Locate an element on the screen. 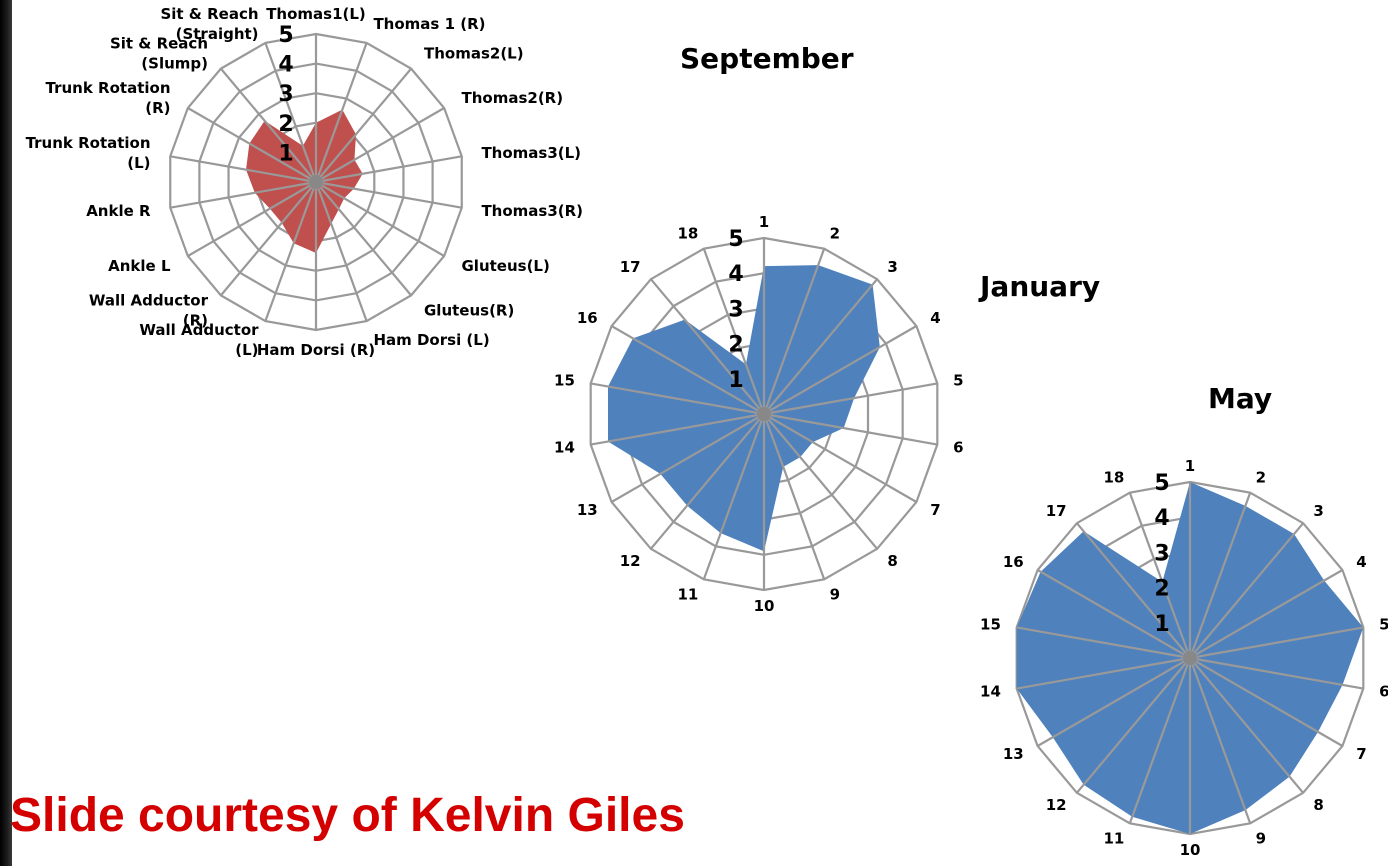  axis-category-label: 2 is located at coordinates (1261, 478).